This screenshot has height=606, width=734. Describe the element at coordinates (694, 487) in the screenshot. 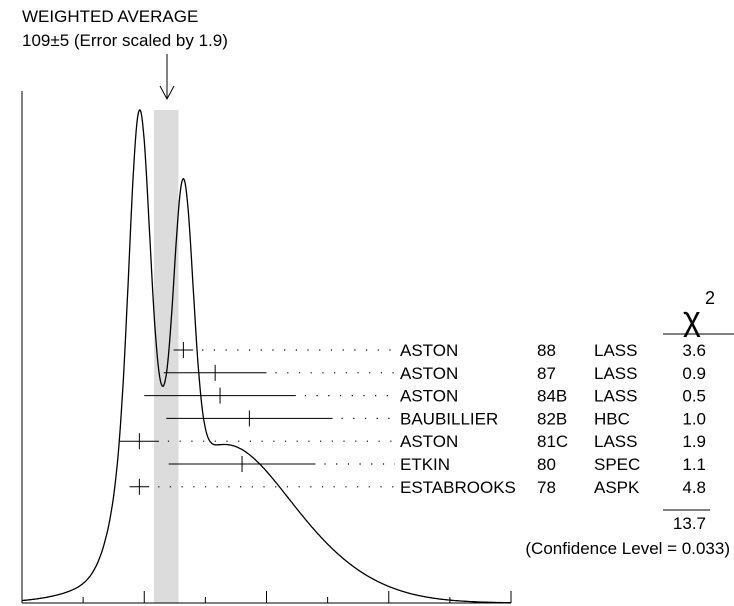

I see `chi-squared-value: 4.8` at that location.